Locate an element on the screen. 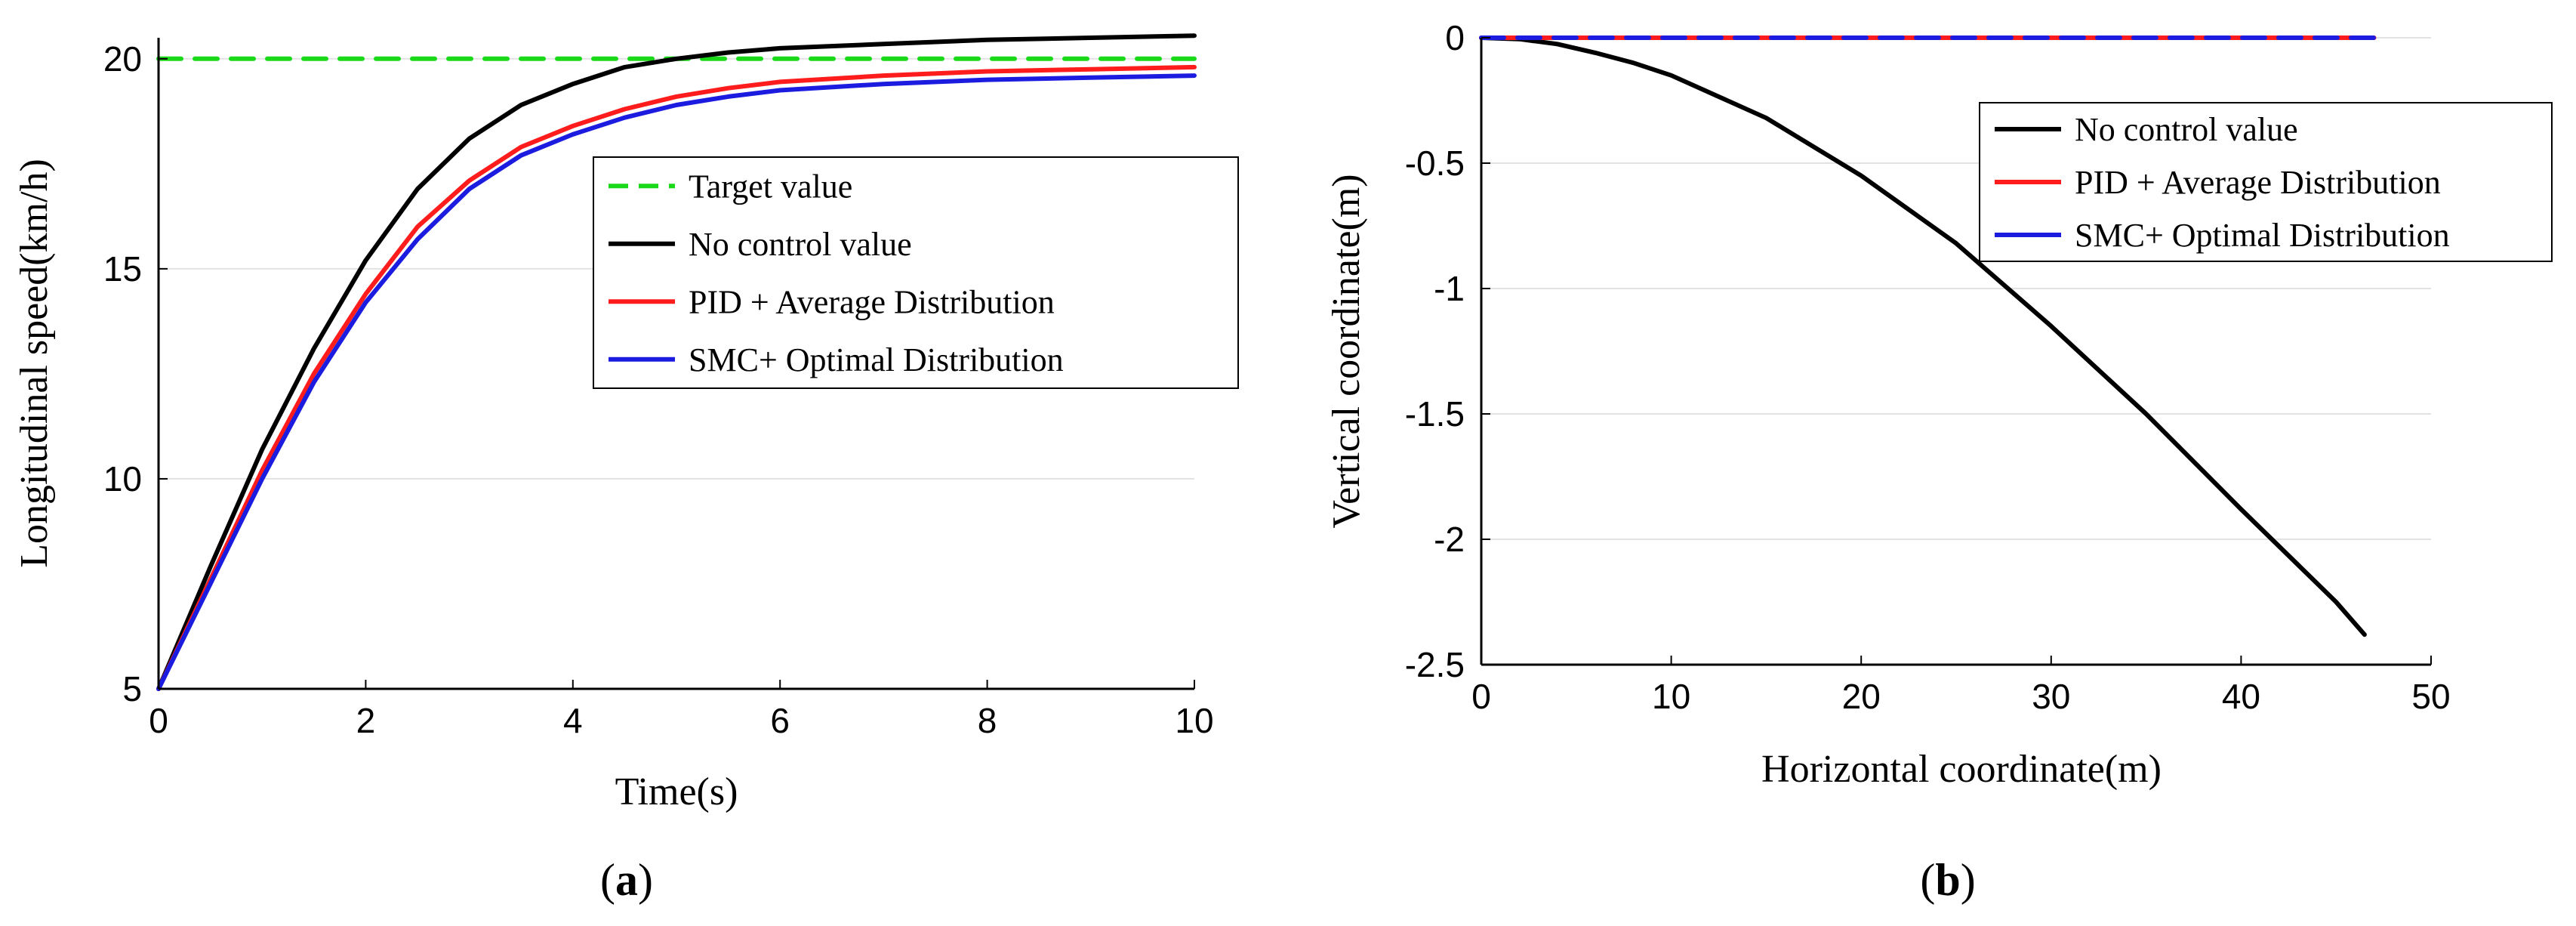 The height and width of the screenshot is (926, 2576). y-tick-label: -2 is located at coordinates (1449, 539).